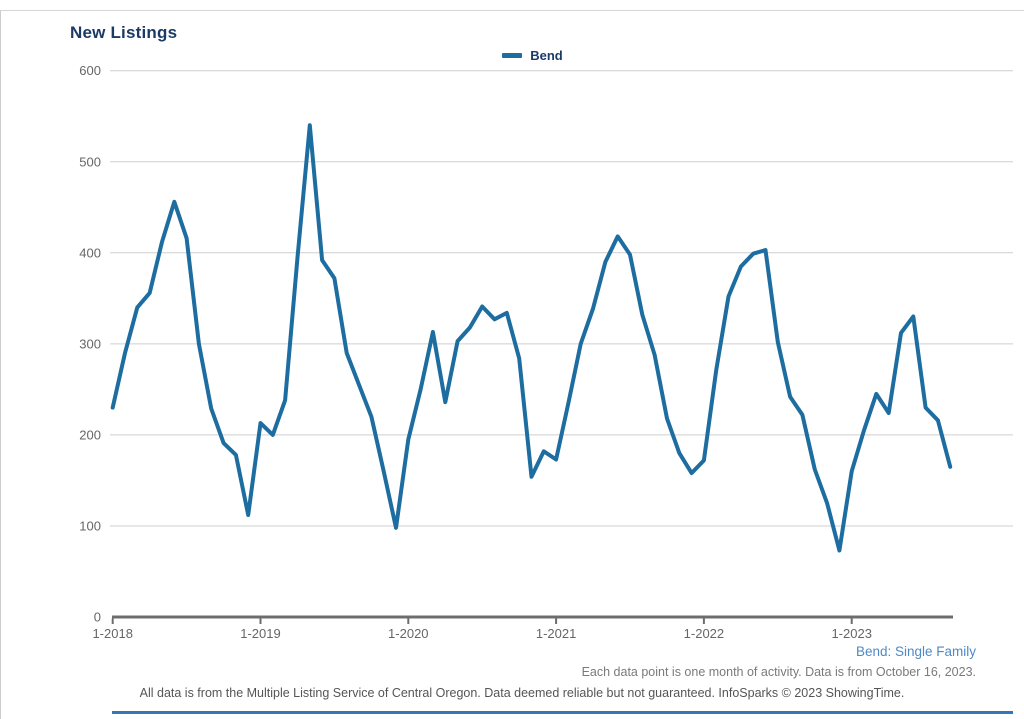 The image size is (1024, 719). What do you see at coordinates (546, 55) in the screenshot?
I see `legend-series-label: Bend` at bounding box center [546, 55].